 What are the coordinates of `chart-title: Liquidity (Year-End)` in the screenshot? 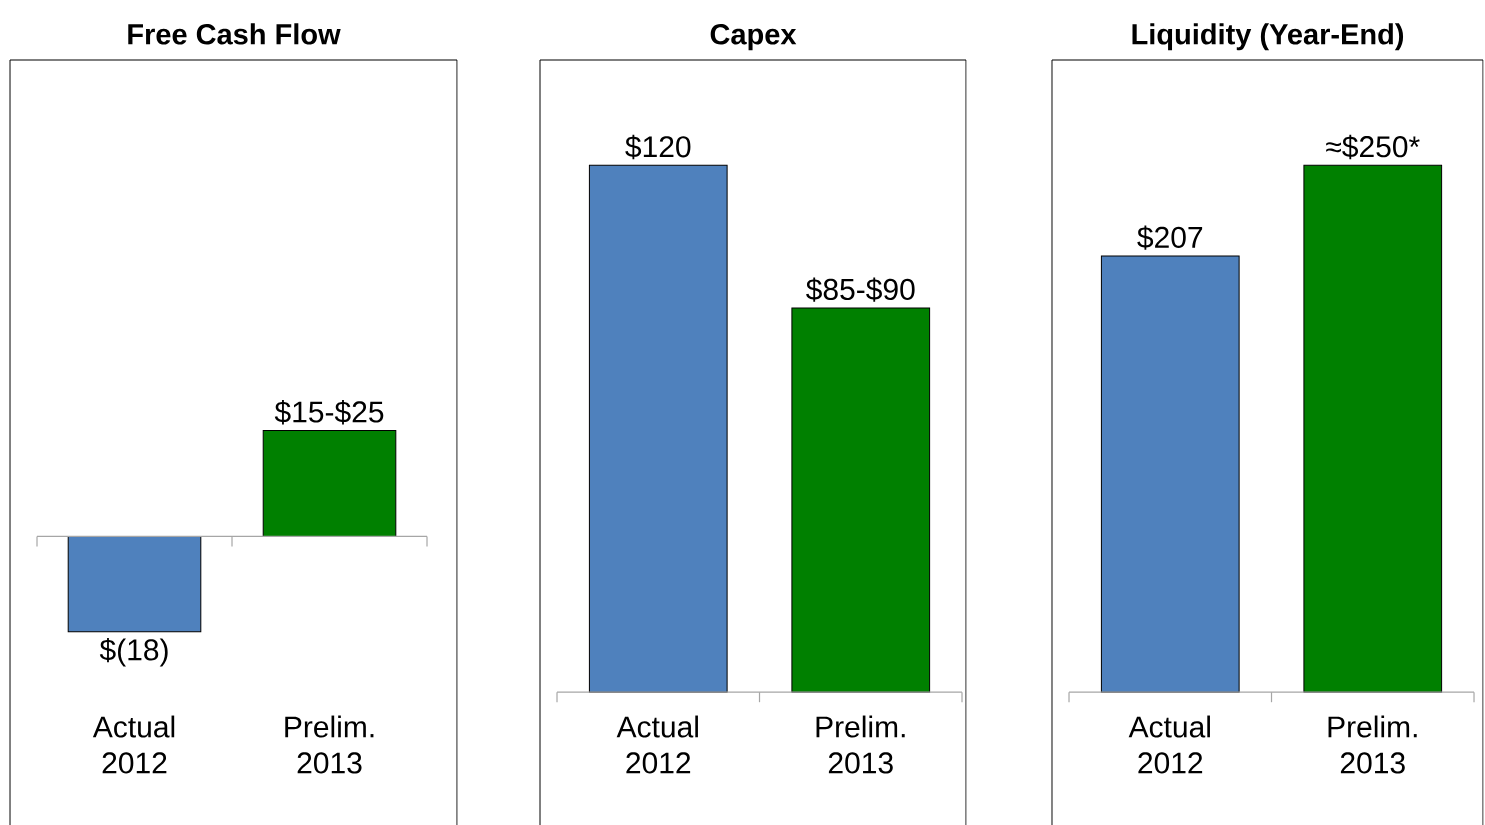 It's located at (1268, 37).